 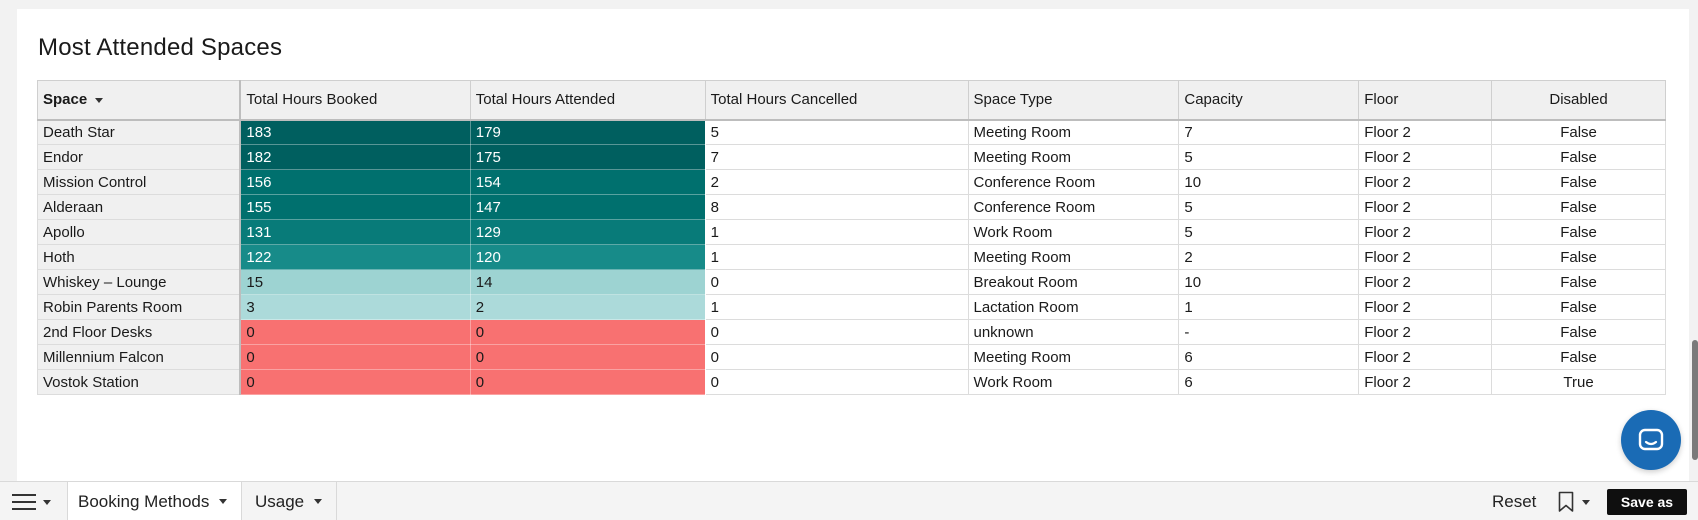 I want to click on space-type-cell: Breakout Room, so click(x=1073, y=282).